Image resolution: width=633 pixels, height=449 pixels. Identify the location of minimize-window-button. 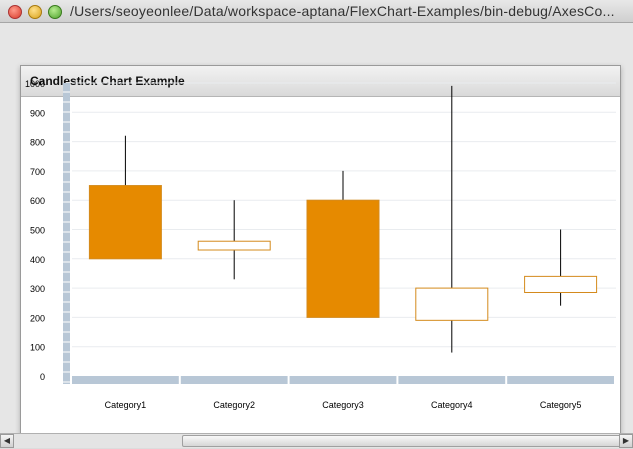
(35, 12).